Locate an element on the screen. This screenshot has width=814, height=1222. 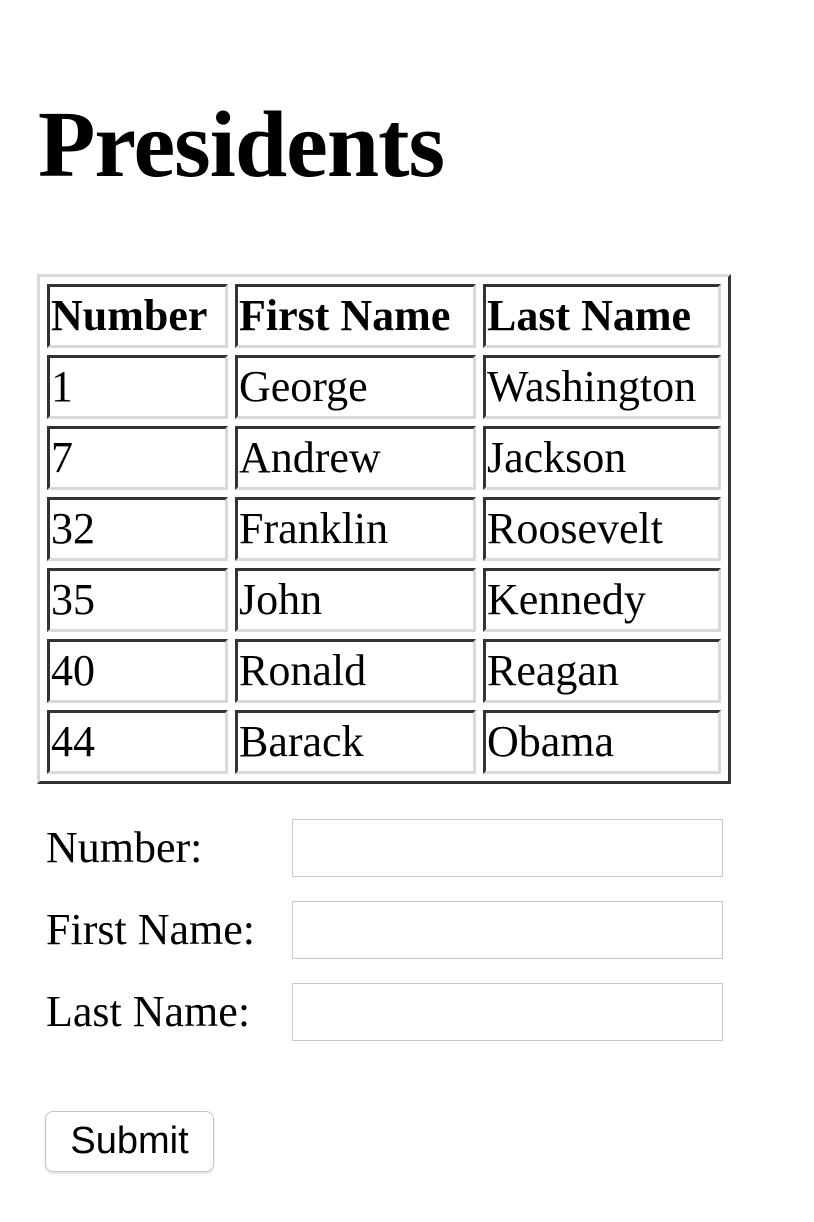
table-row: 7 Andrew Jackson is located at coordinates (384, 458).